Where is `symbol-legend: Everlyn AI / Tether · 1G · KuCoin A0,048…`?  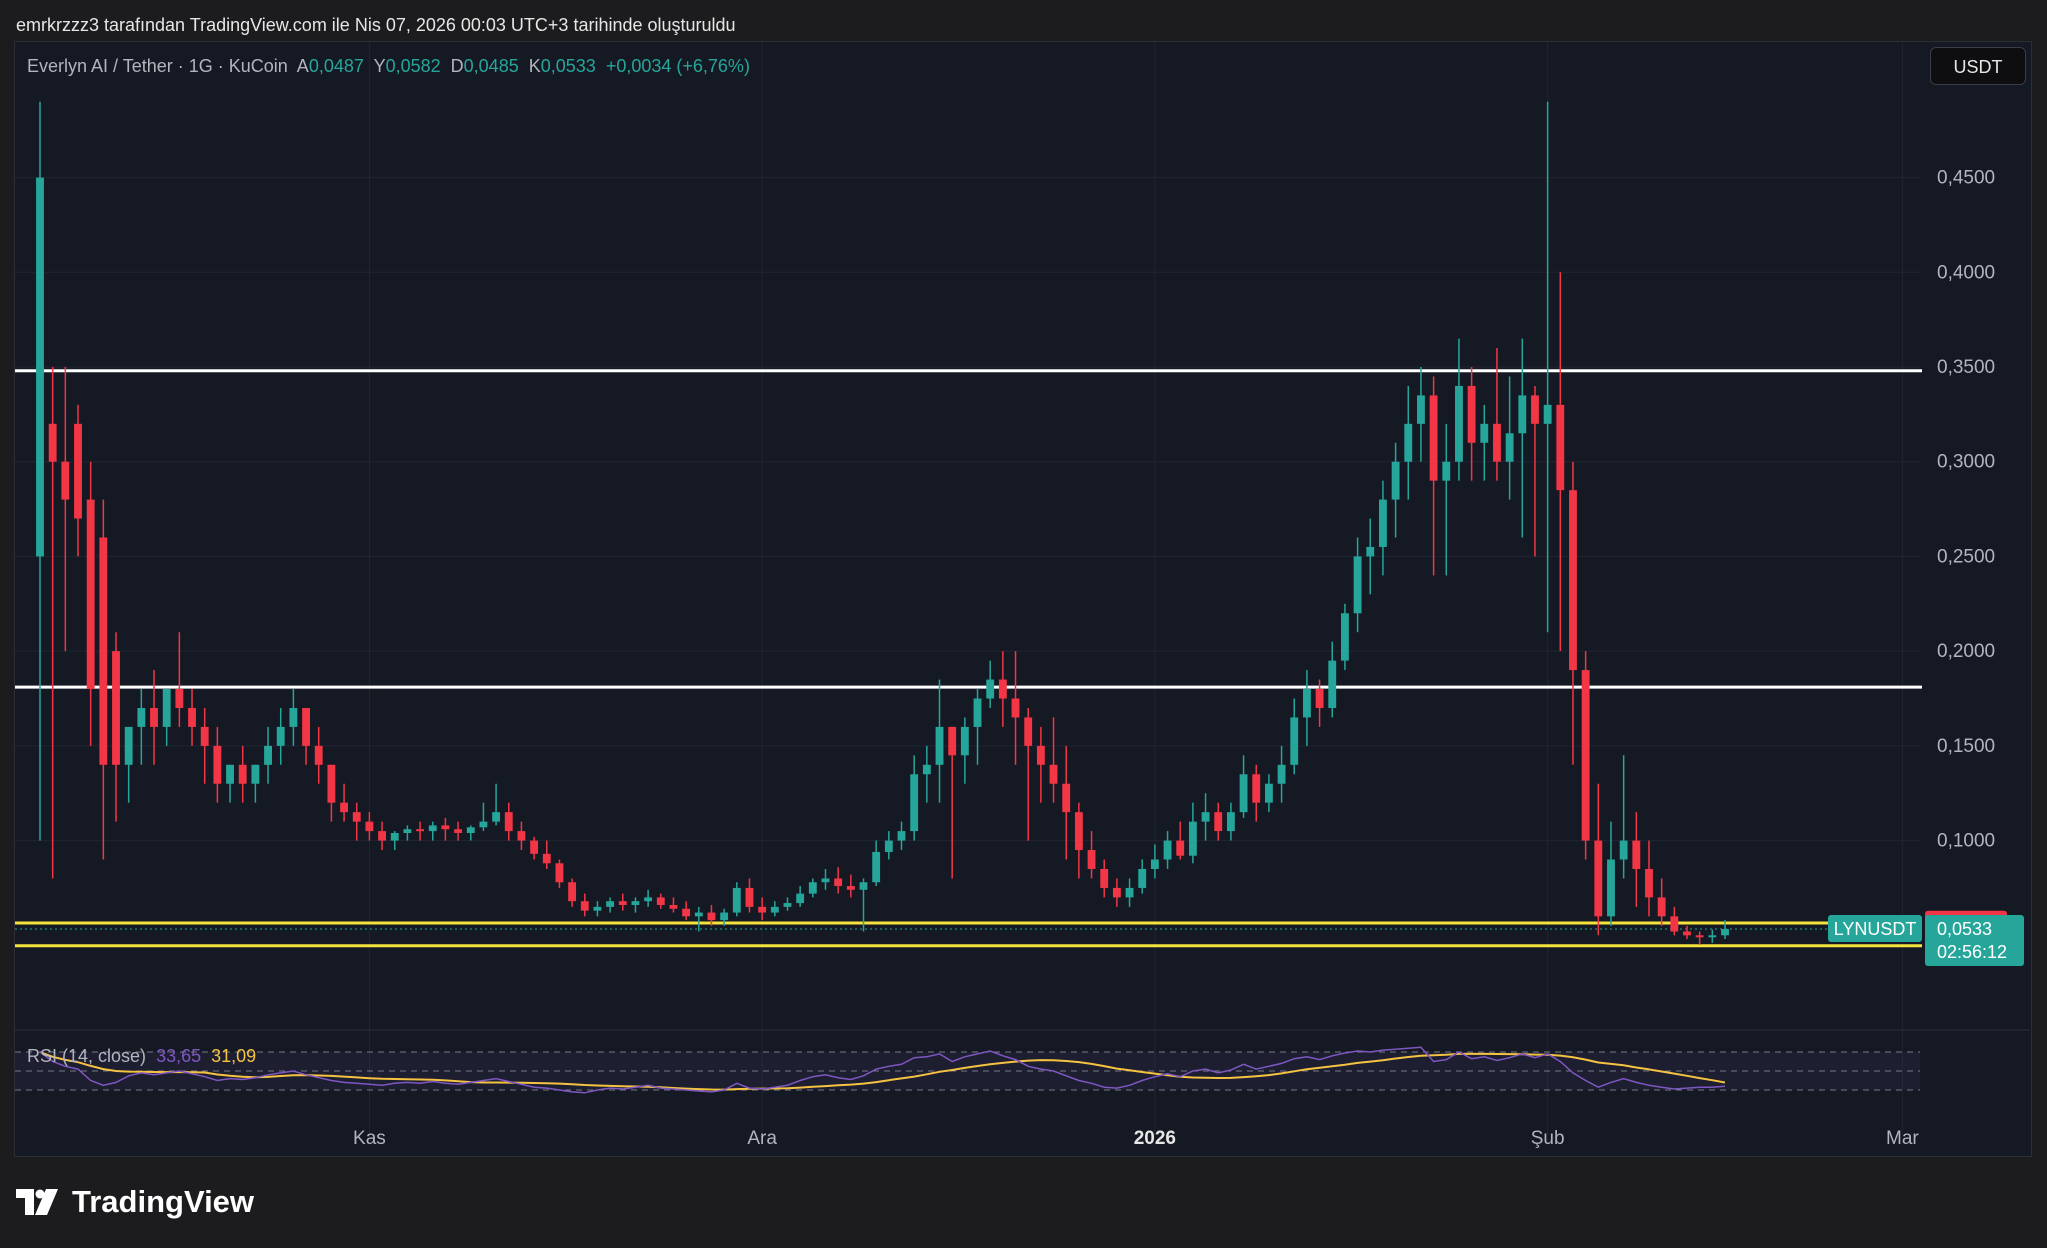
symbol-legend: Everlyn AI / Tether · 1G · KuCoin A0,048… is located at coordinates (388, 66).